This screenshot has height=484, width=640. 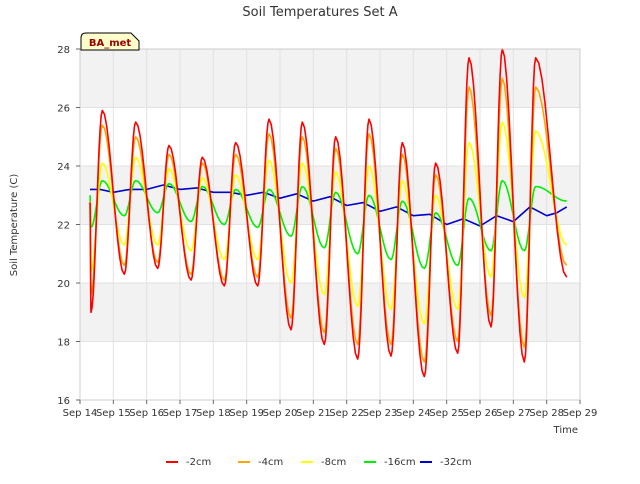 What do you see at coordinates (400, 462) in the screenshot?
I see `legend-label: -16cm` at bounding box center [400, 462].